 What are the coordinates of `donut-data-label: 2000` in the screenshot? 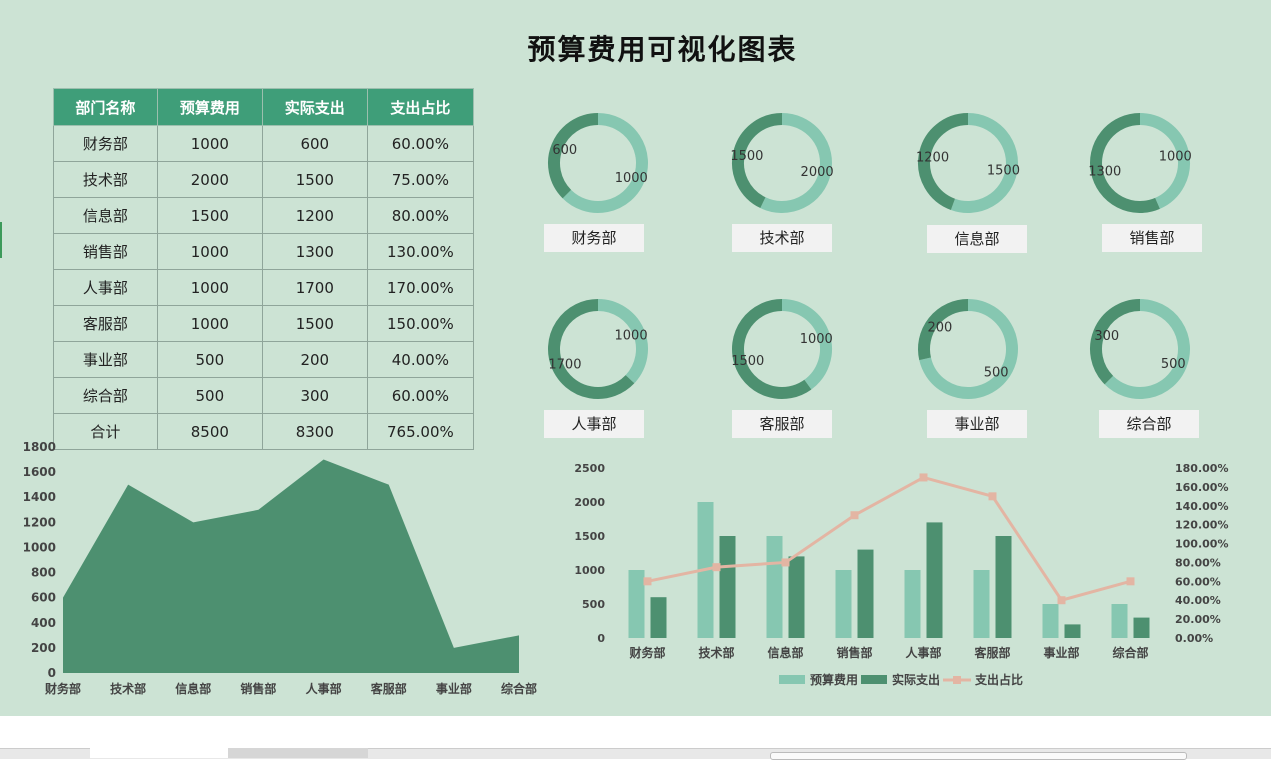 It's located at (817, 172).